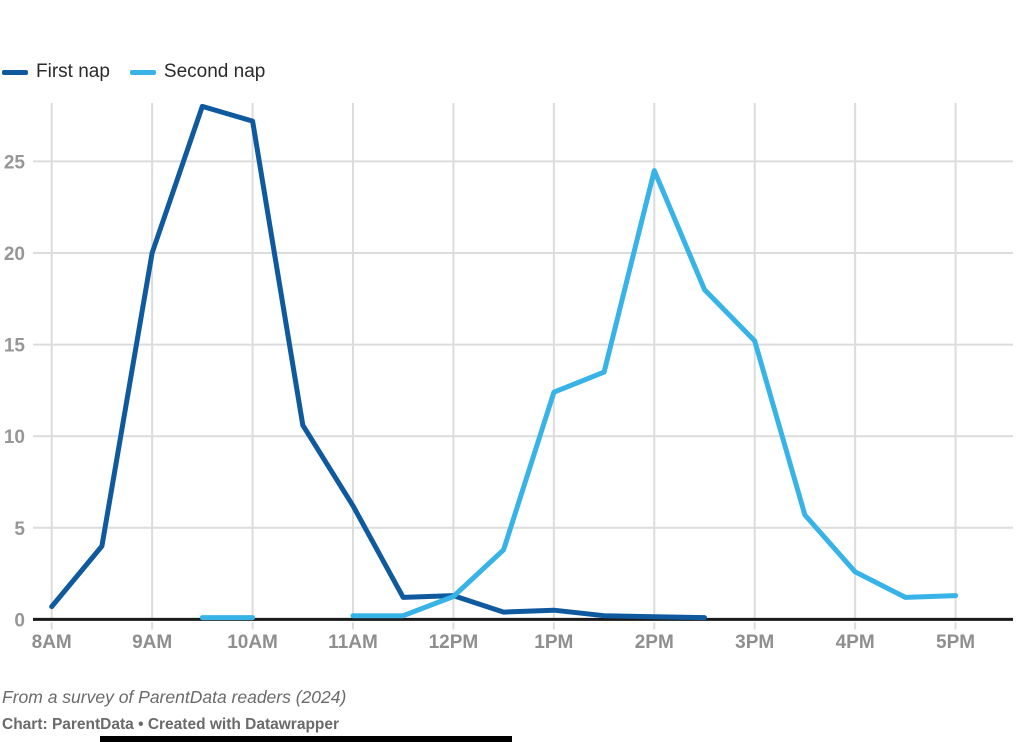 The image size is (1024, 742). I want to click on x-axis-tick-label: 1PM, so click(553, 642).